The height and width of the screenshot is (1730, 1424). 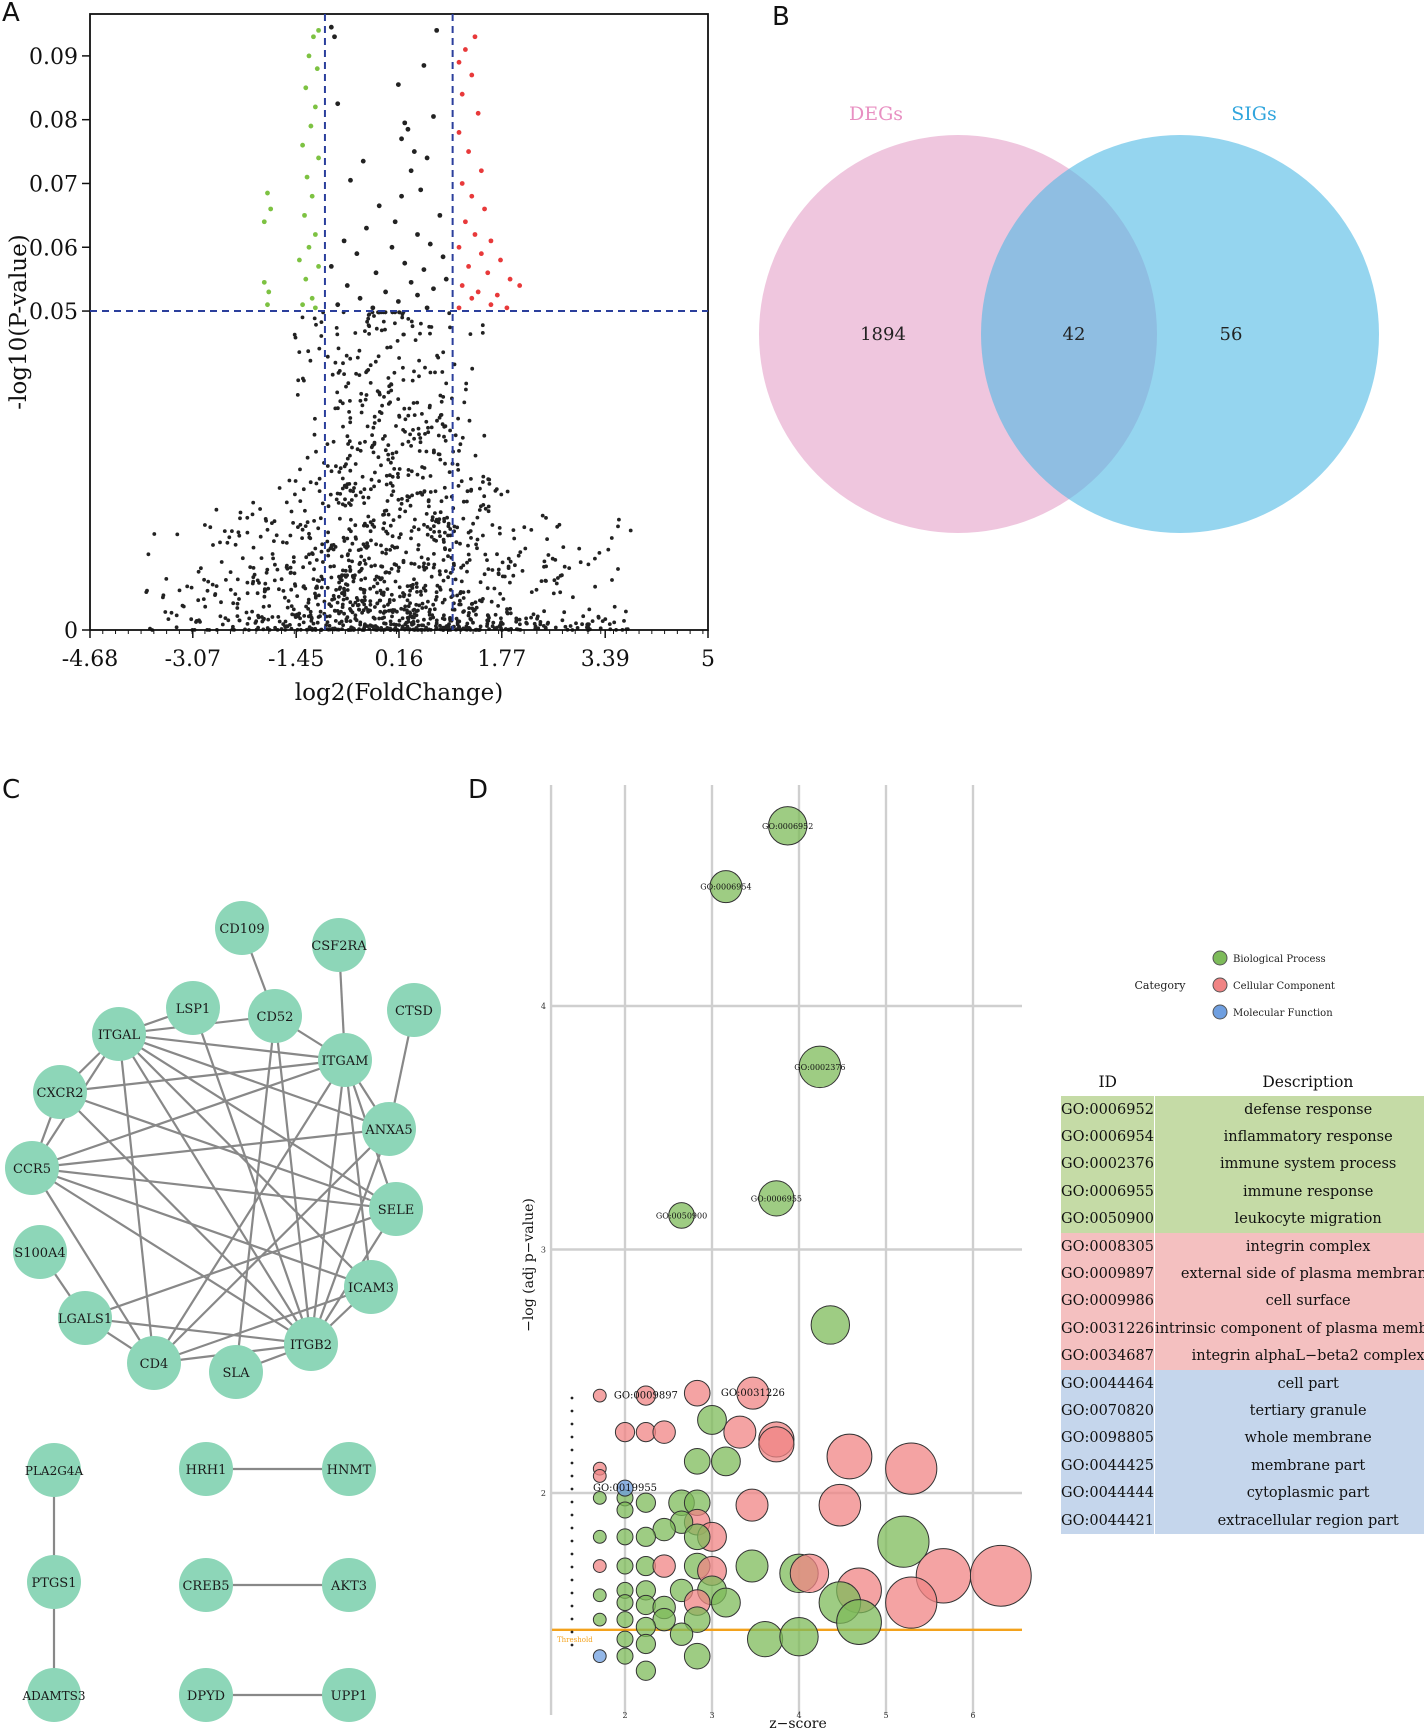 What do you see at coordinates (53, 184) in the screenshot?
I see `volcano-y-tick-label: 0.07` at bounding box center [53, 184].